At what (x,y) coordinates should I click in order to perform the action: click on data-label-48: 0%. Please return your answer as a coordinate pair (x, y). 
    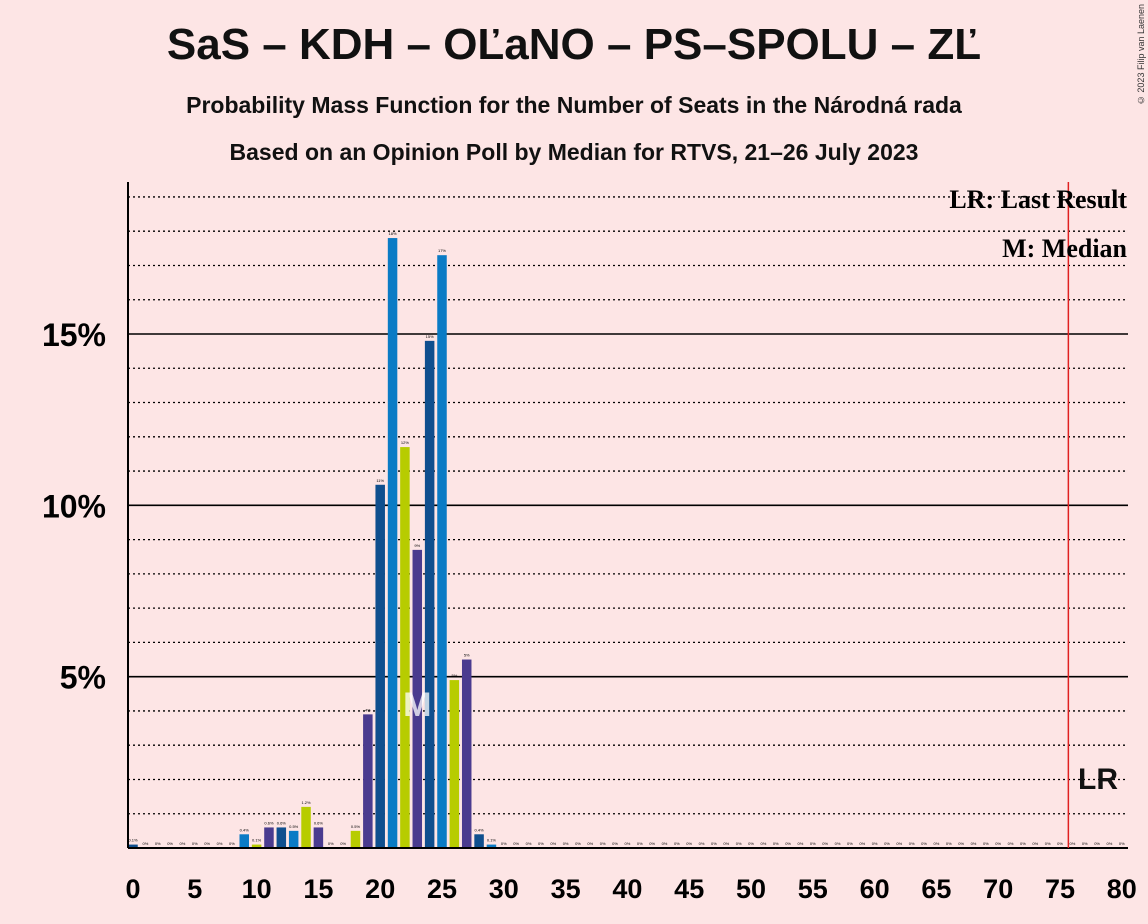
    Looking at the image, I should click on (726, 843).